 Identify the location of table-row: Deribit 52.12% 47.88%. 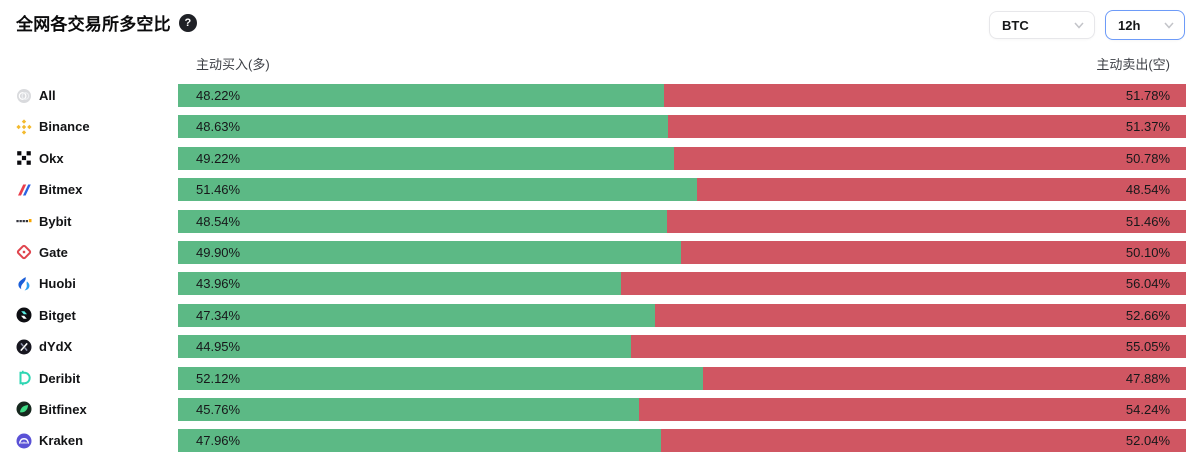
(600, 378).